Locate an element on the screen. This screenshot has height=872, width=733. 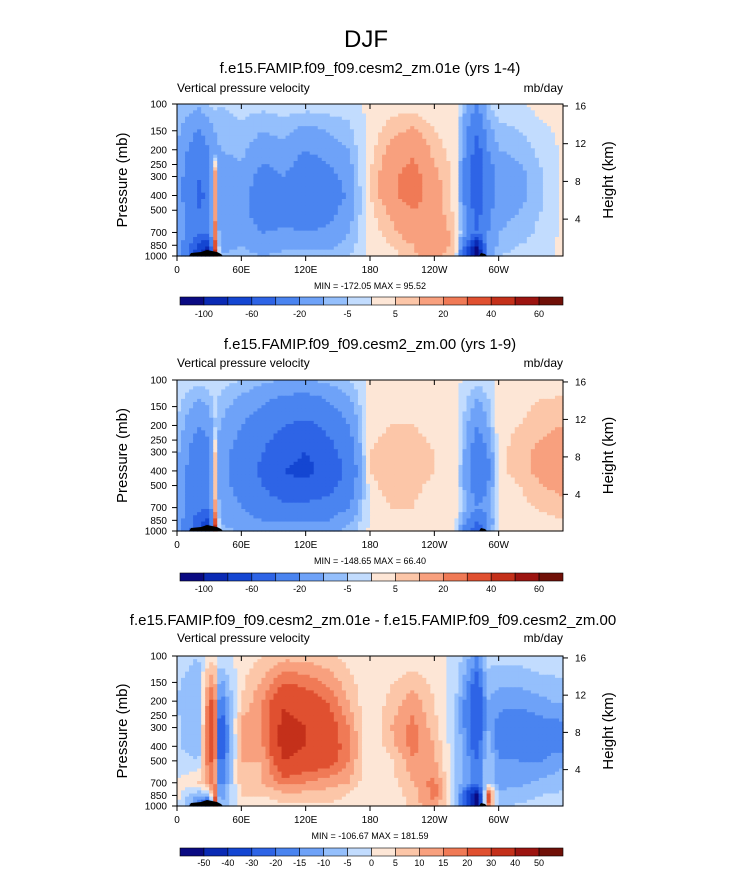
colorbar: -100 -60 -20 -5 5 20 40 60 is located at coordinates (371, 307).